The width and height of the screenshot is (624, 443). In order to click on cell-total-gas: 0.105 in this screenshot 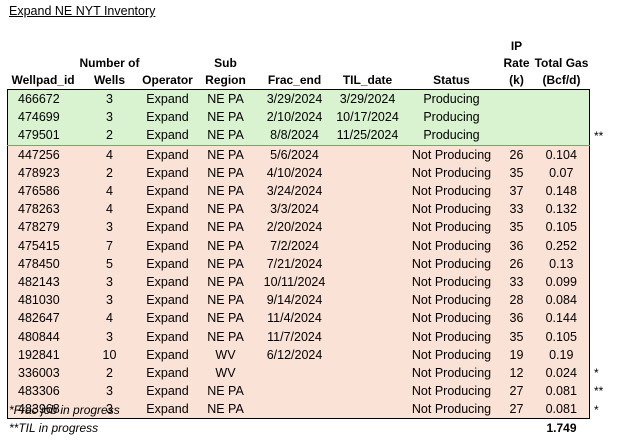, I will do `click(561, 336)`.